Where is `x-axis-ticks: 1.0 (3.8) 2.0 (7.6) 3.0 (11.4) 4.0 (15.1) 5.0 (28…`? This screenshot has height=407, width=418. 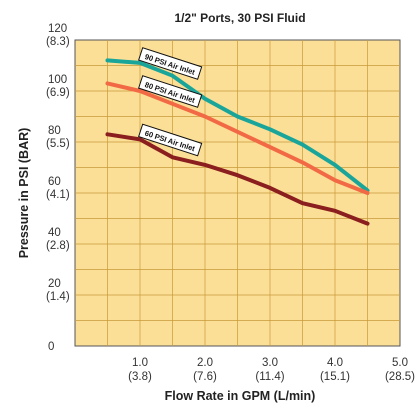 x-axis-ticks: 1.0 (3.8) 2.0 (7.6) 3.0 (11.4) 4.0 (15.1) 5.0 (28… is located at coordinates (271, 370).